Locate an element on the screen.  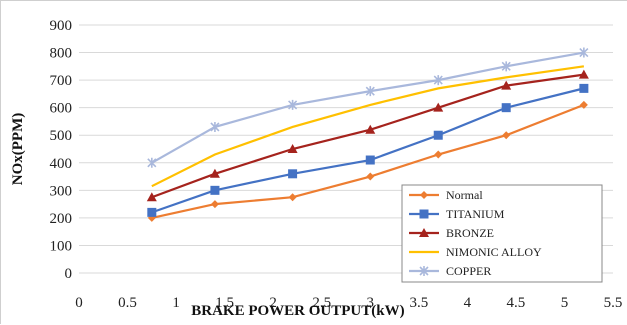
x-tick-label: 0.5 is located at coordinates (127, 303).